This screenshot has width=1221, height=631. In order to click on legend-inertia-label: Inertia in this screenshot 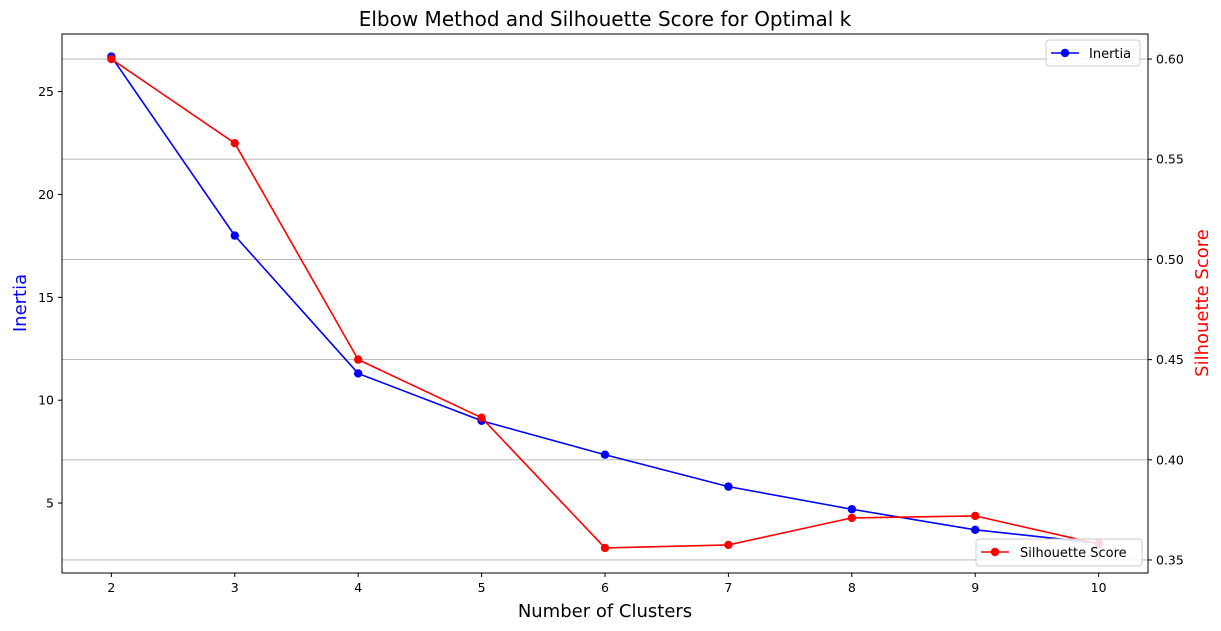, I will do `click(1110, 54)`.